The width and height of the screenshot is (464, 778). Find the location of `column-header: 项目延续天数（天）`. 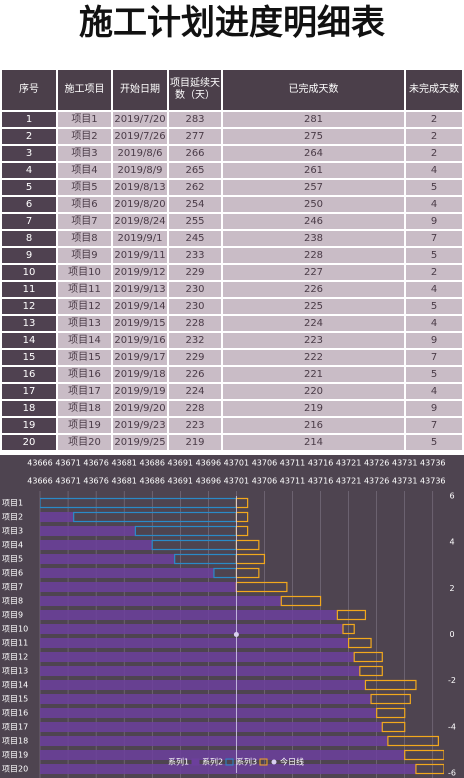

column-header: 项目延续天数（天） is located at coordinates (195, 90).